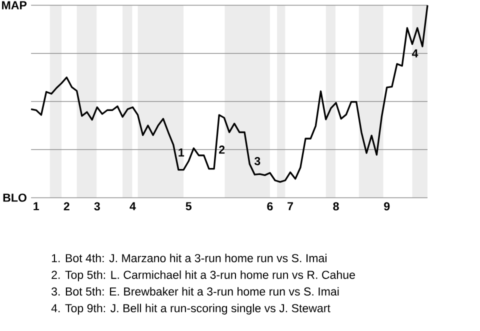 This screenshot has width=480, height=331. Describe the element at coordinates (387, 206) in the screenshot. I see `x-tick-label: 9` at that location.